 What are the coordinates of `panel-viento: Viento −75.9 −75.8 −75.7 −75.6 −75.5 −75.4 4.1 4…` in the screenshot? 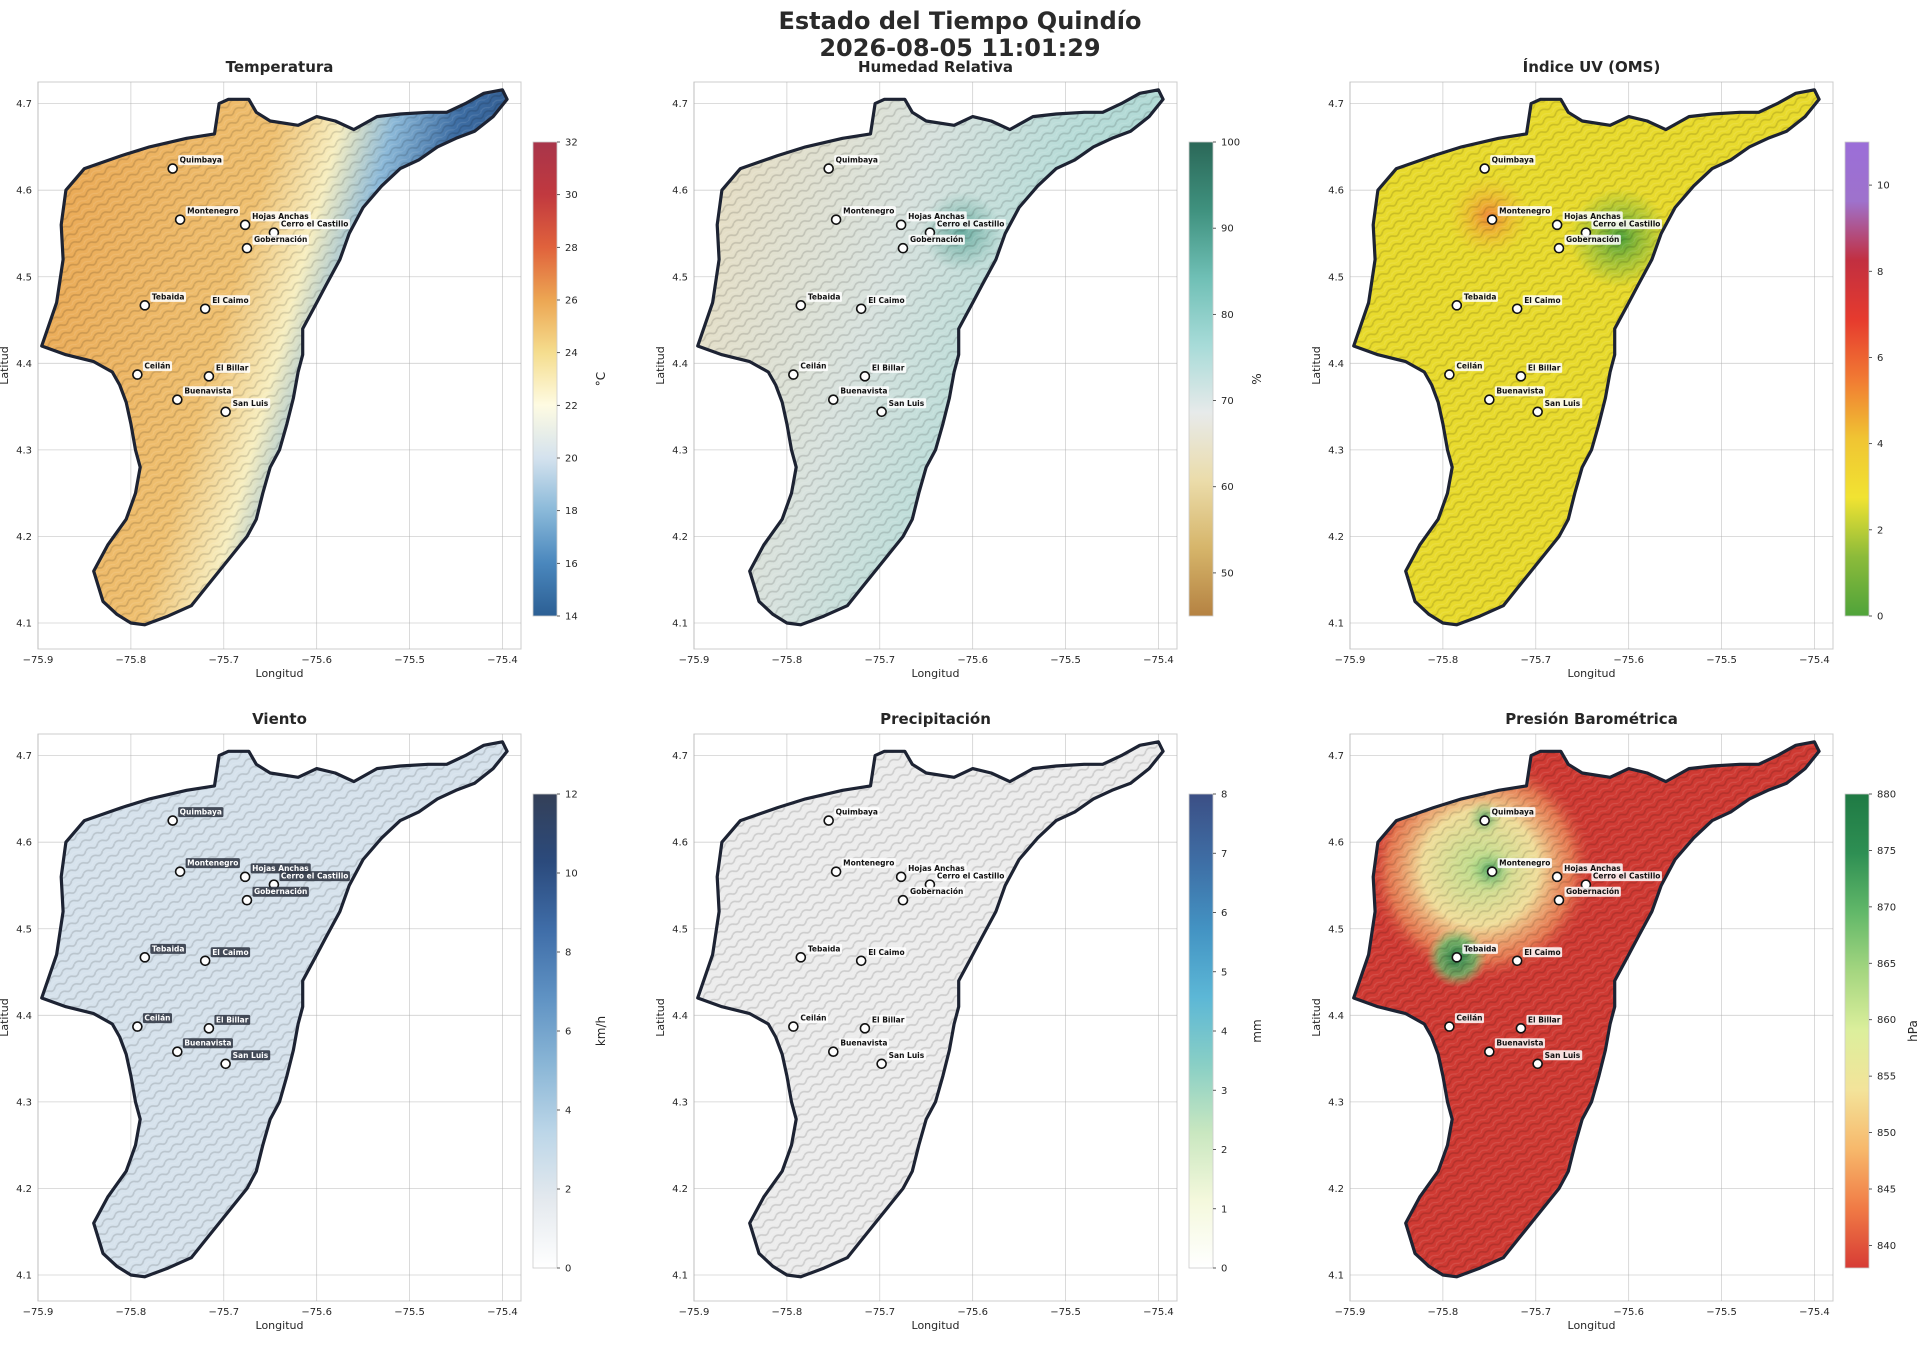 It's located at (304, 1021).